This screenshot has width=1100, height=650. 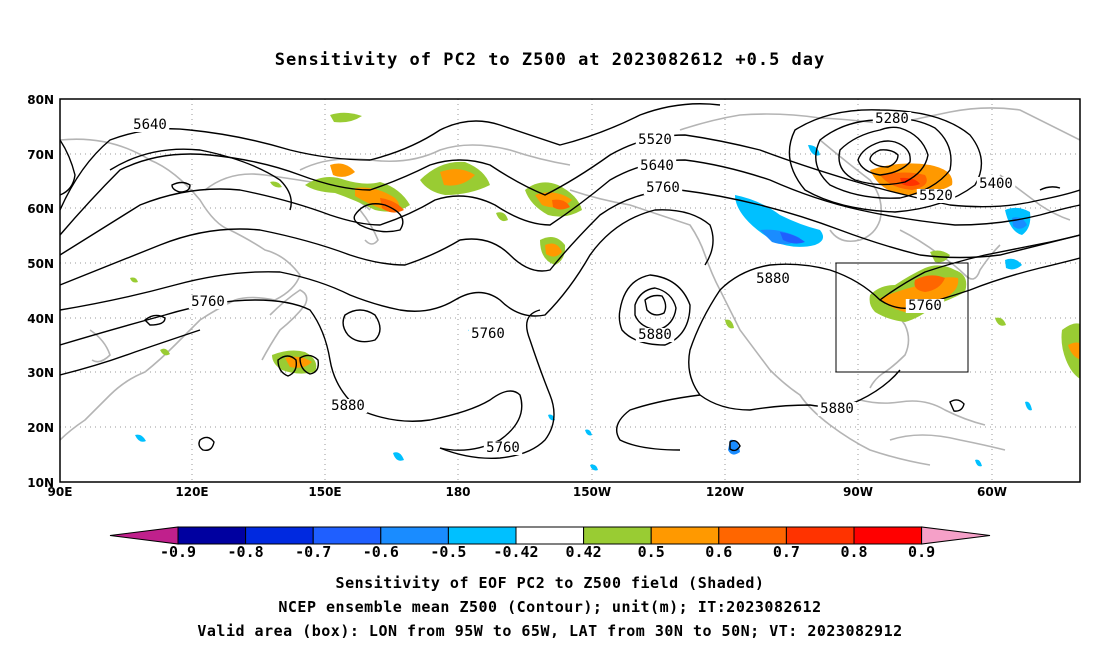 I want to click on colorbar-label: -0.8, so click(x=246, y=552).